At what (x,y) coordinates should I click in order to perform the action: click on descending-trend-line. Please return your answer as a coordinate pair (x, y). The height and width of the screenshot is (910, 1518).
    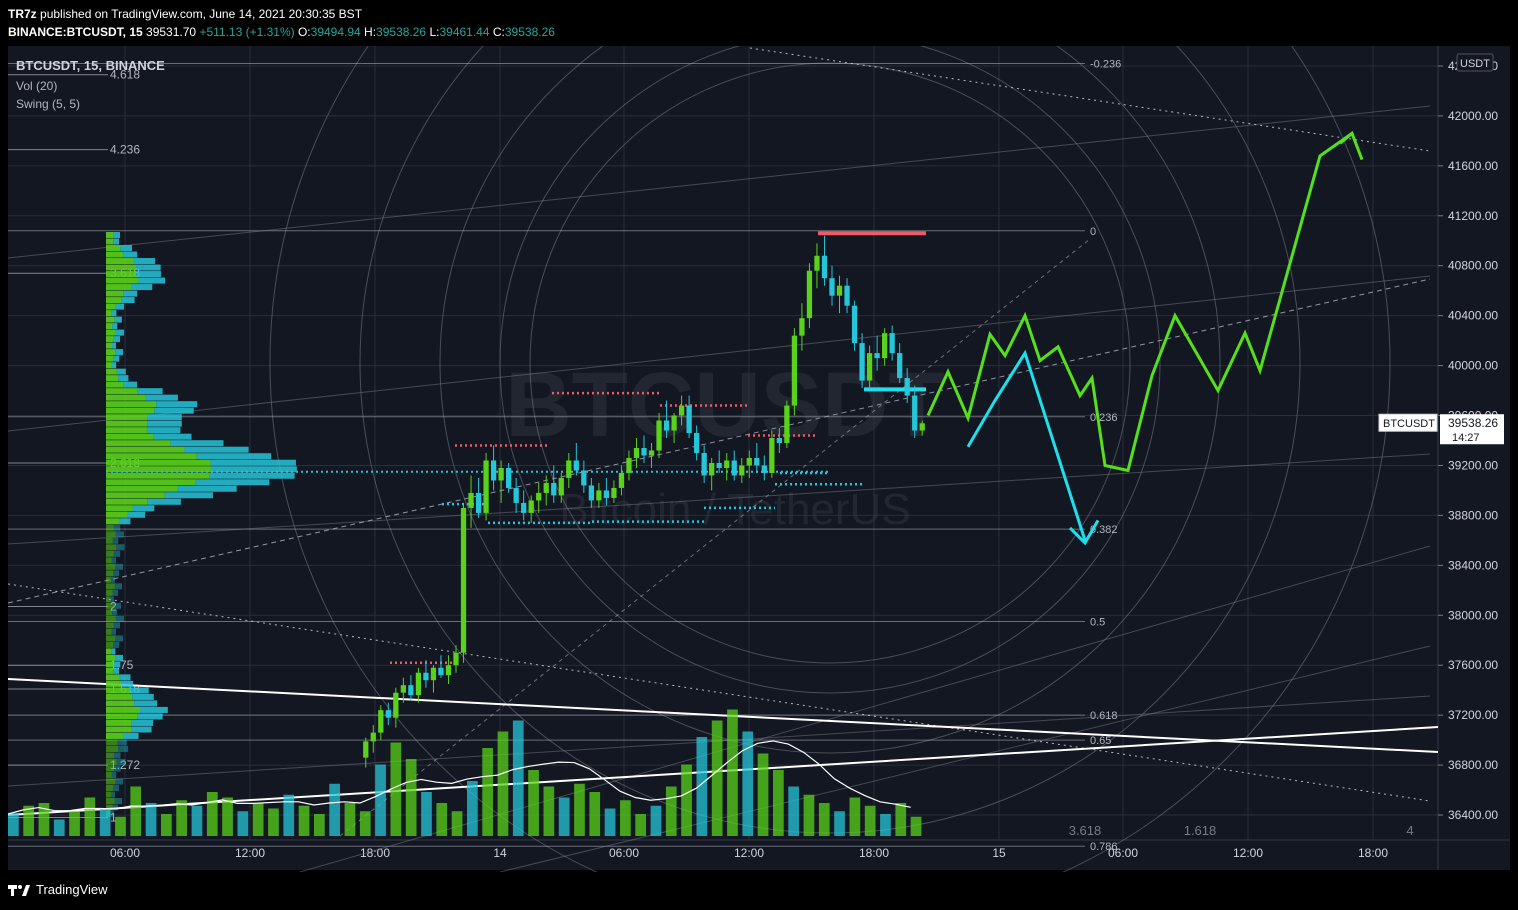
    Looking at the image, I should click on (723, 715).